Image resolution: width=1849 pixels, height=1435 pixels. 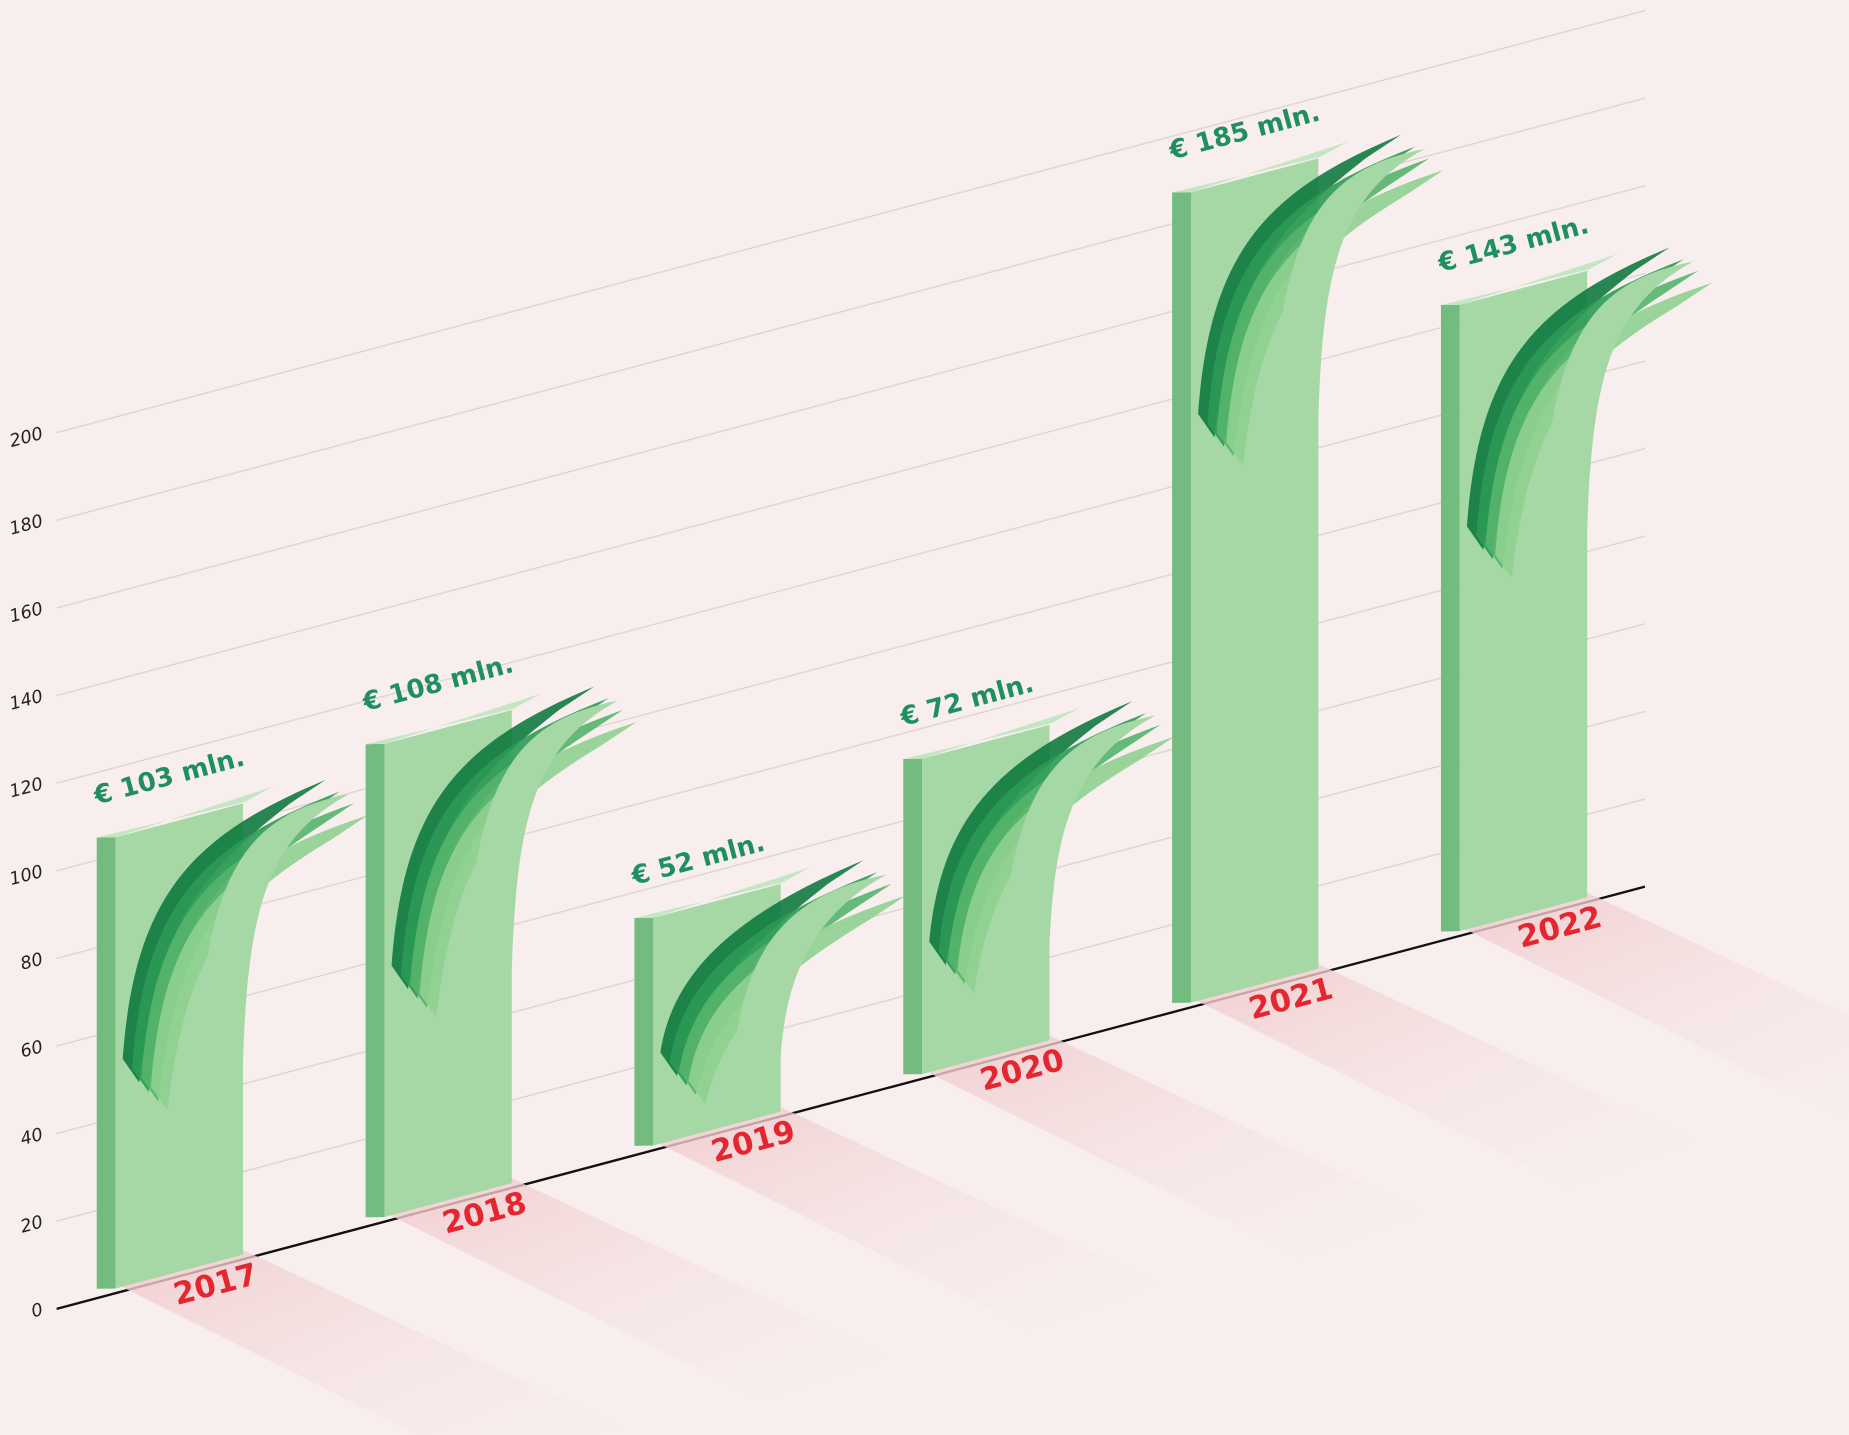 I want to click on y-tick-label: 40, so click(x=31, y=1137).